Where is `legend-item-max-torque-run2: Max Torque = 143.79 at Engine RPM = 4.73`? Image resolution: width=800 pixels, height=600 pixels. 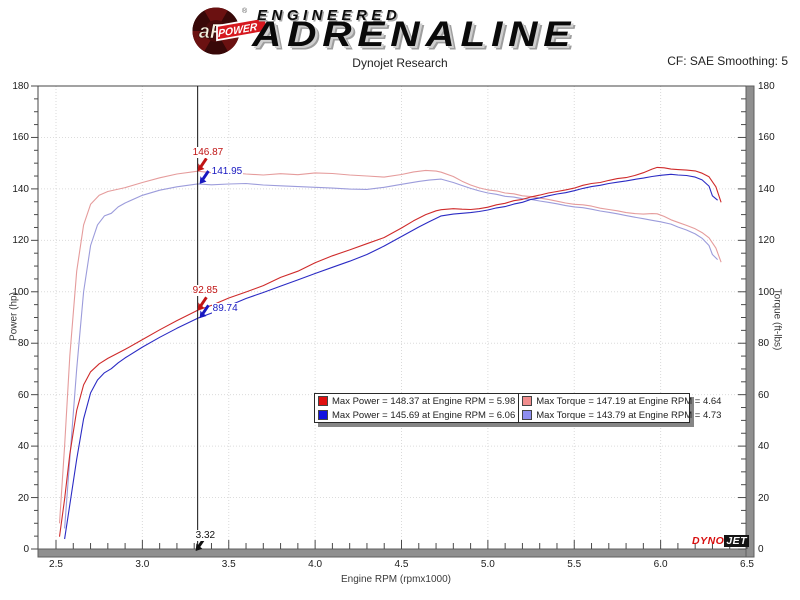 legend-item-max-torque-run2: Max Torque = 143.79 at Engine RPM = 4.73 is located at coordinates (621, 415).